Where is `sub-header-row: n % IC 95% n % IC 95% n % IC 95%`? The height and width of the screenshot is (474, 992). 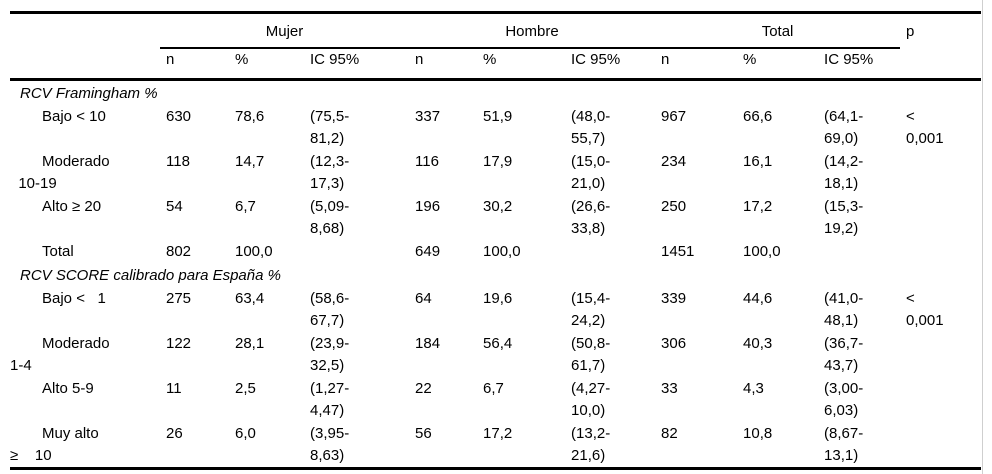 sub-header-row: n % IC 95% n % IC 95% n % IC 95% is located at coordinates (496, 64).